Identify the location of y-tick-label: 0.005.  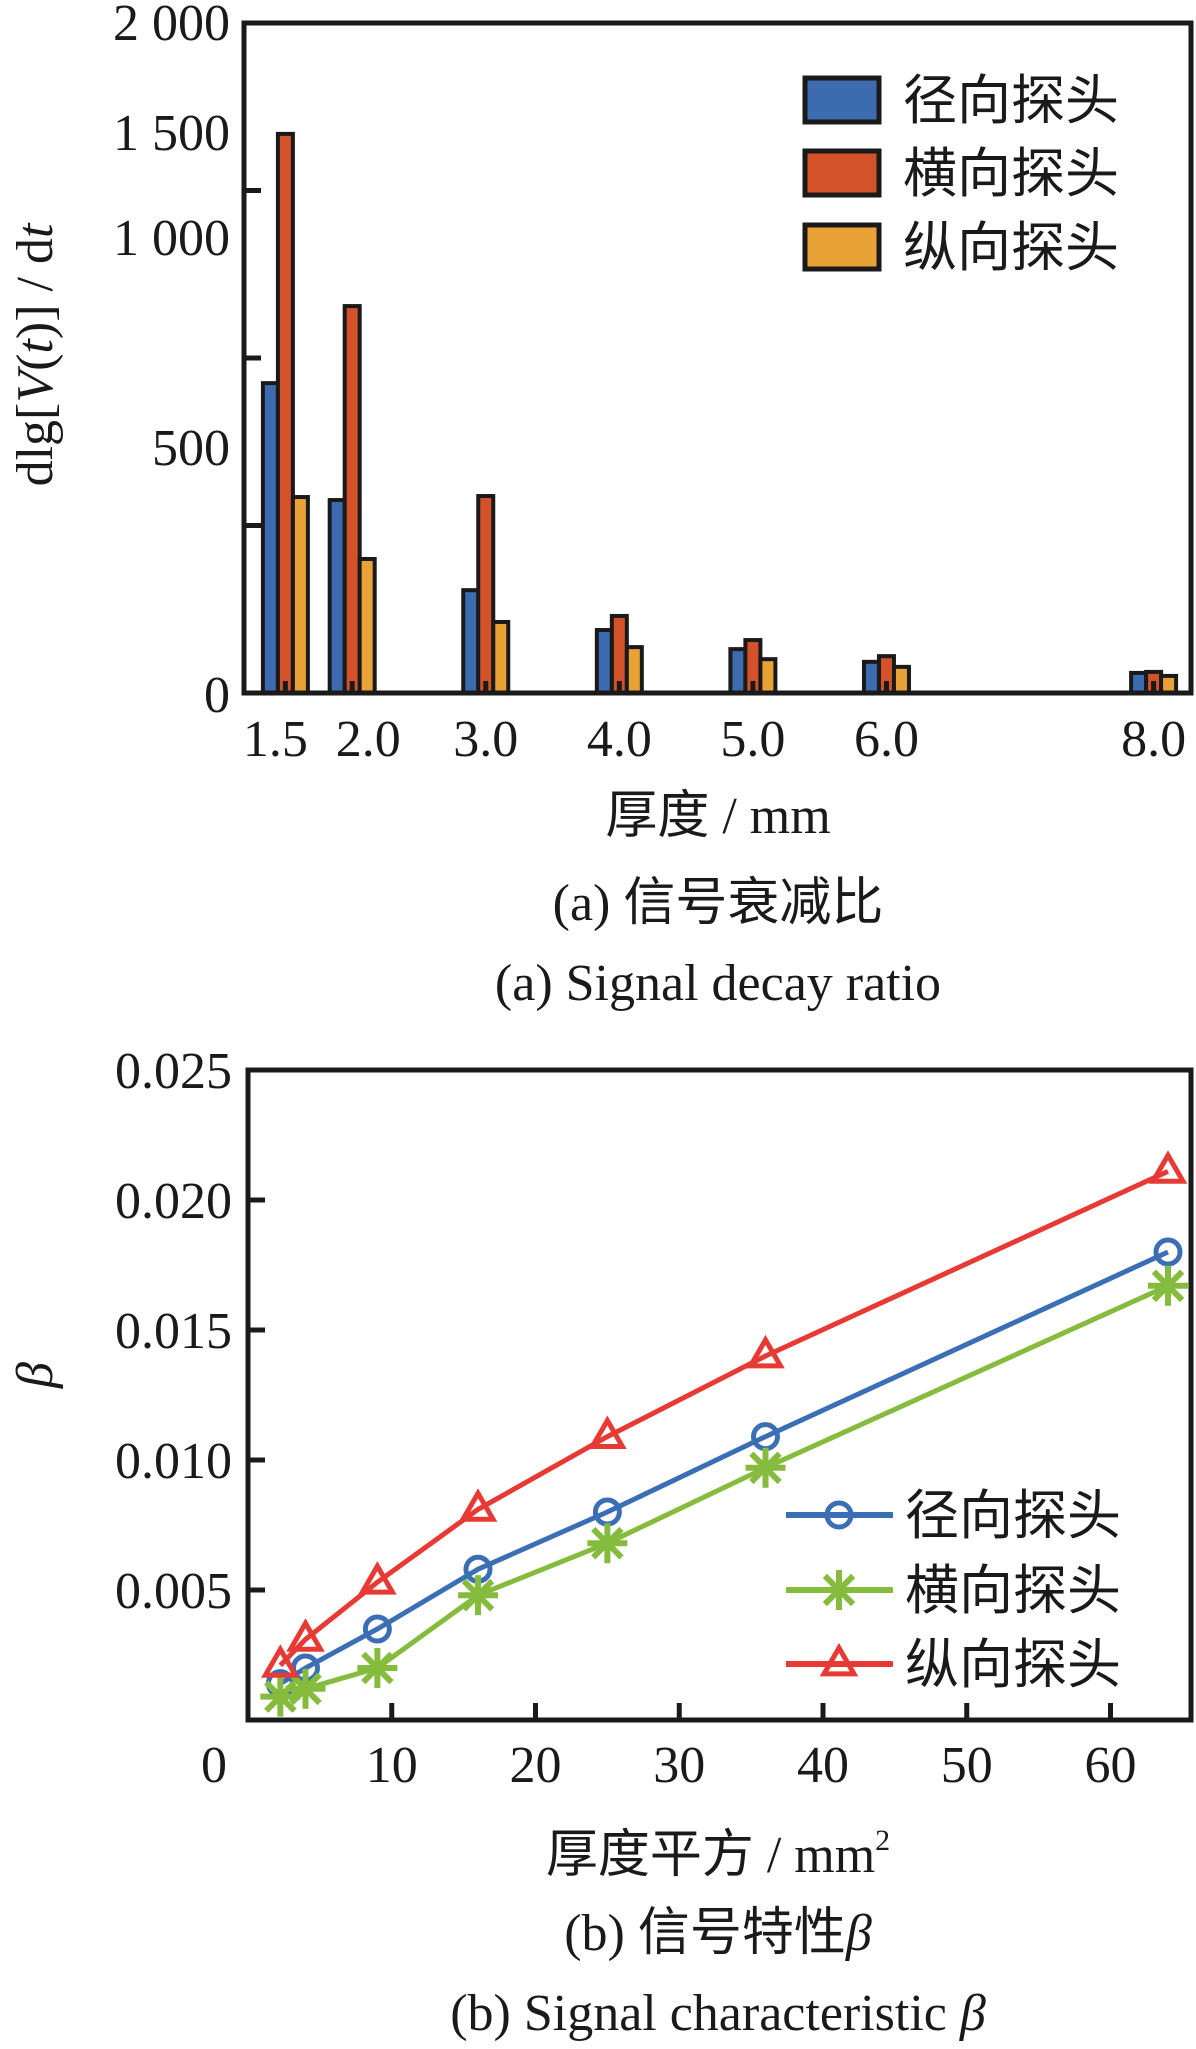
(173, 1591).